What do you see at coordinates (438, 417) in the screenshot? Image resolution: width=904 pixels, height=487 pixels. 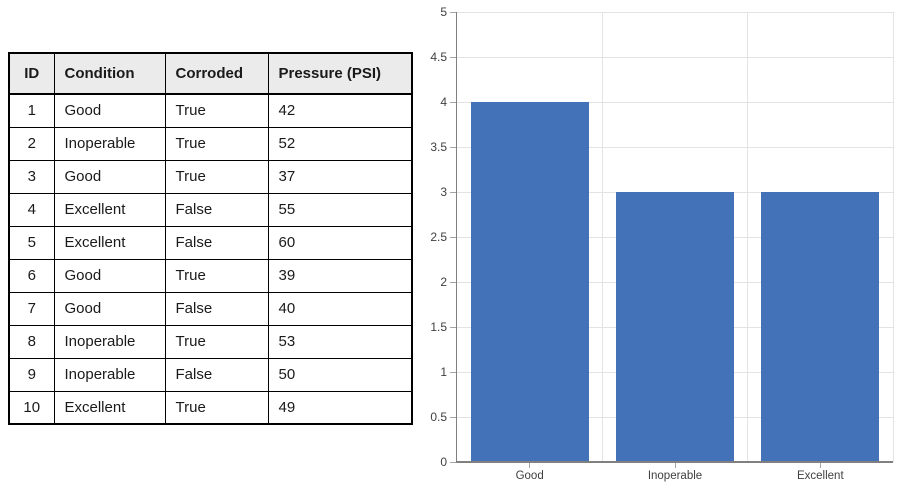 I see `y-tick-label: 0.5` at bounding box center [438, 417].